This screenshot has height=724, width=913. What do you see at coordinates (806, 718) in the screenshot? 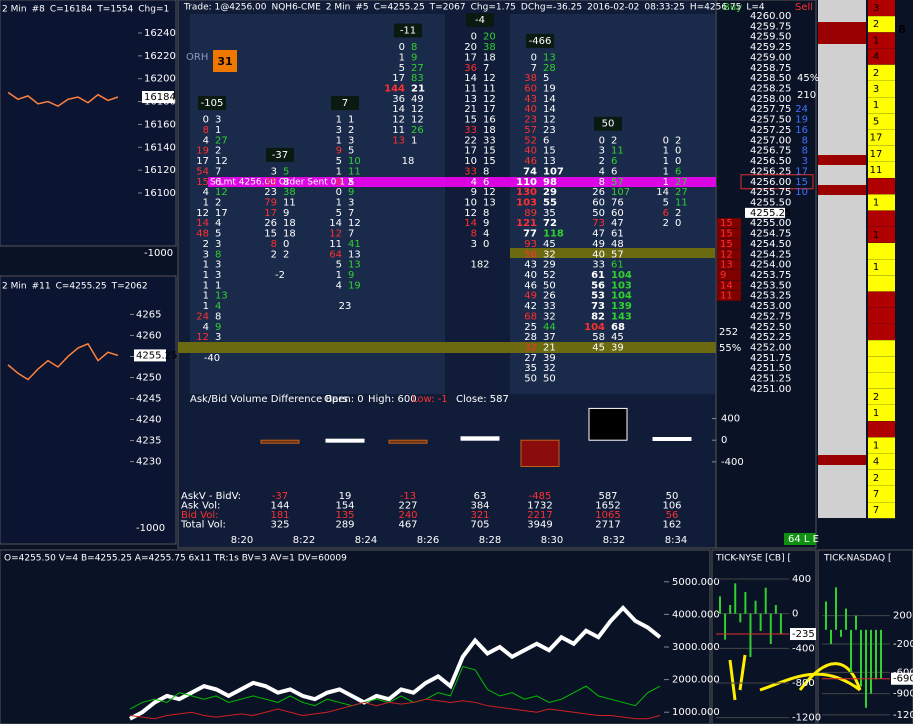
I see `y-tick-label: -1200` at bounding box center [806, 718].